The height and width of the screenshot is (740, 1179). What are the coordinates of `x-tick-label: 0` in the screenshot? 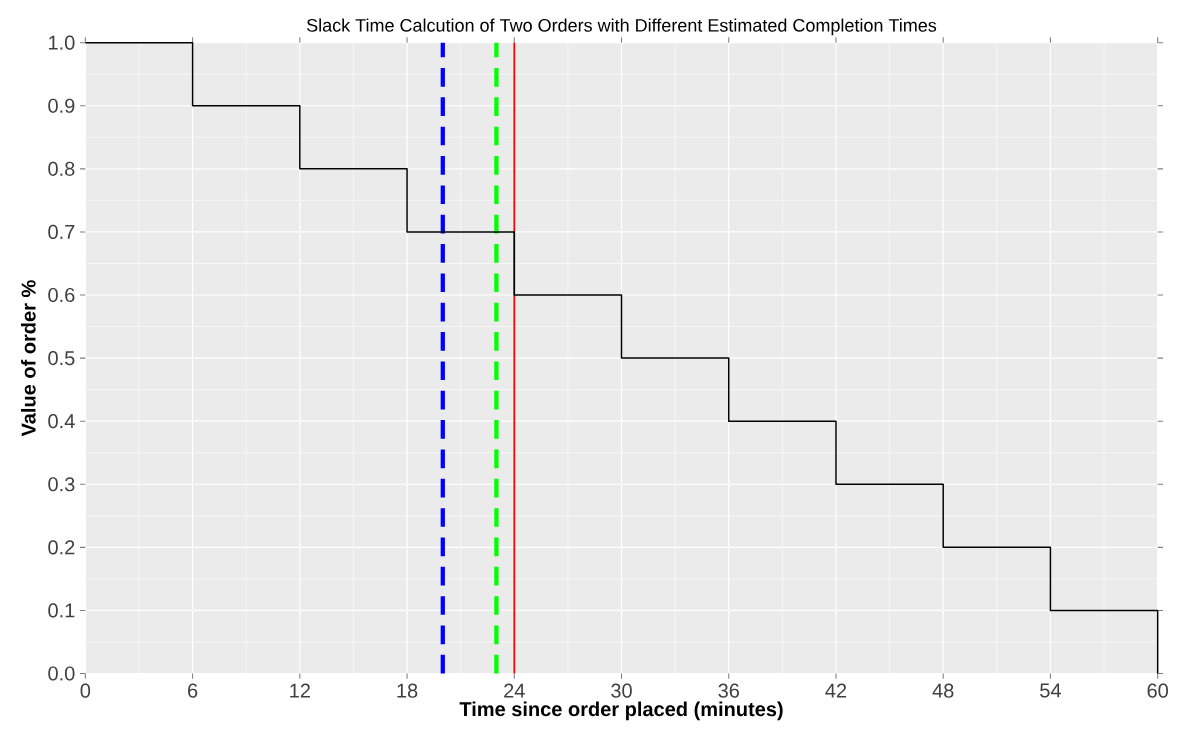 It's located at (85, 690).